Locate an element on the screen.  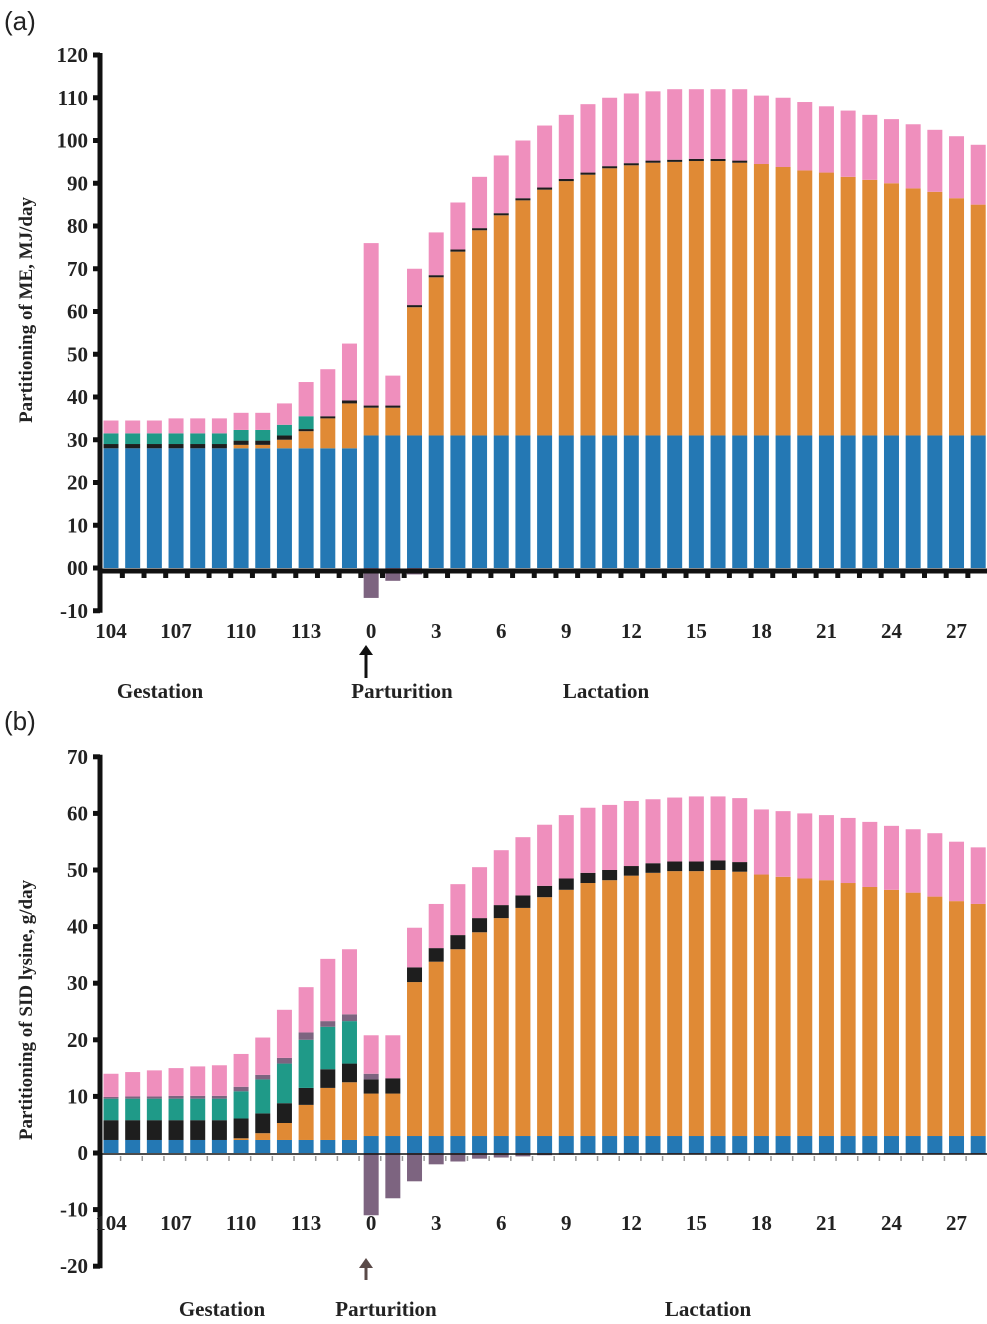
phase-label-gestation: Gestation is located at coordinates (222, 1309).